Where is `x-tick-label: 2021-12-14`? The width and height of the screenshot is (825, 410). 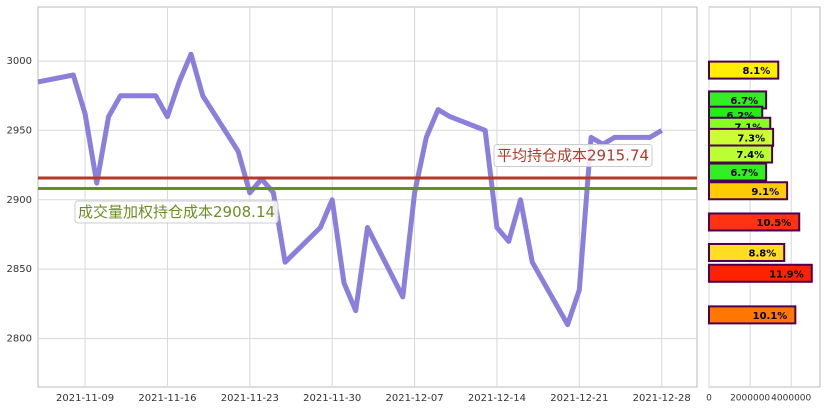 x-tick-label: 2021-12-14 is located at coordinates (497, 398).